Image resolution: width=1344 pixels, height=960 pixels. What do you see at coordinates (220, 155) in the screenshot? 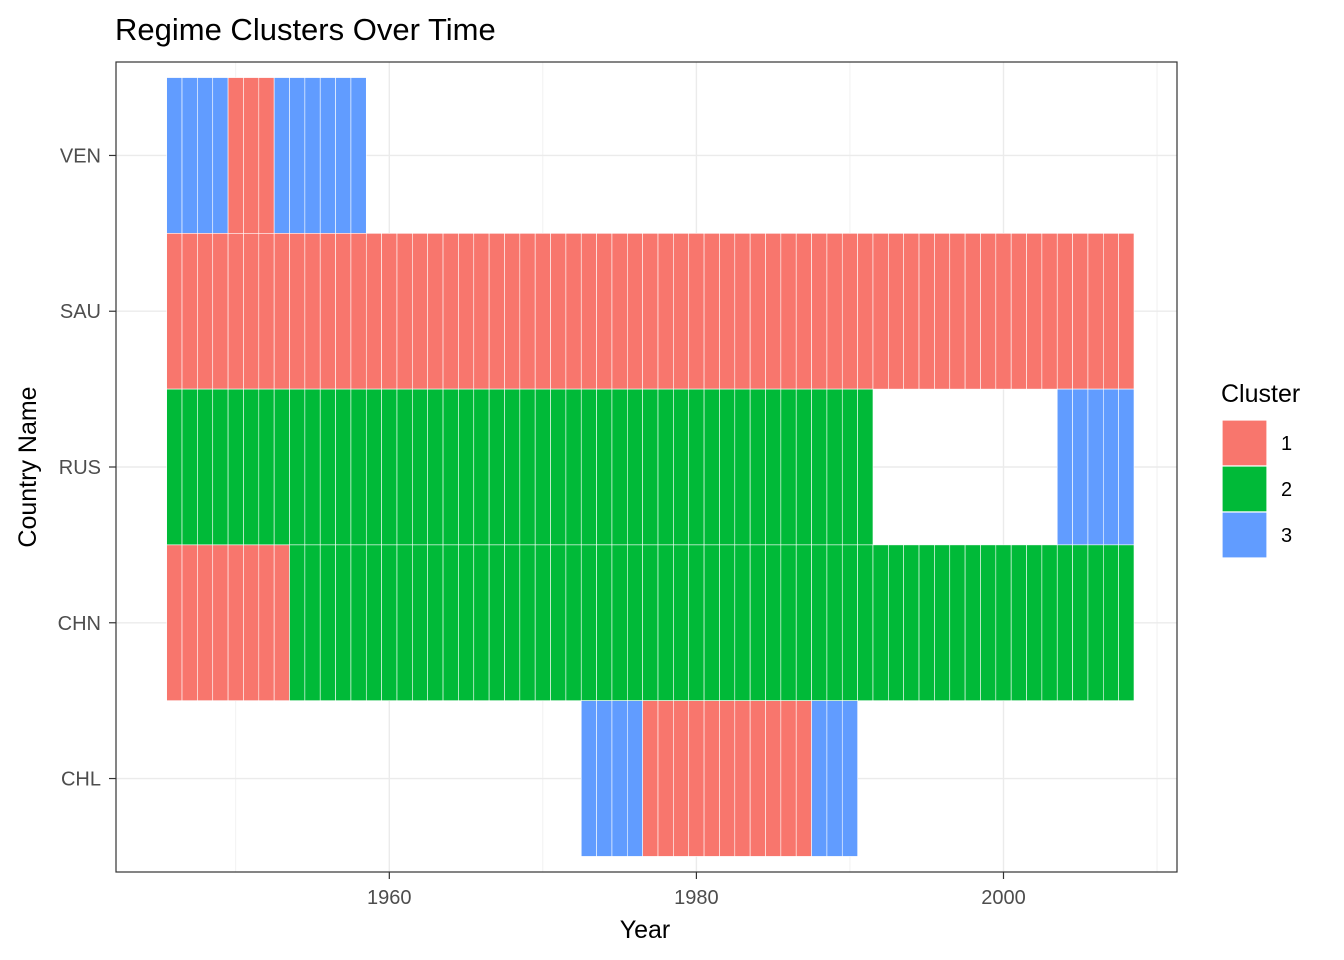
I see `tile-ven-1949` at bounding box center [220, 155].